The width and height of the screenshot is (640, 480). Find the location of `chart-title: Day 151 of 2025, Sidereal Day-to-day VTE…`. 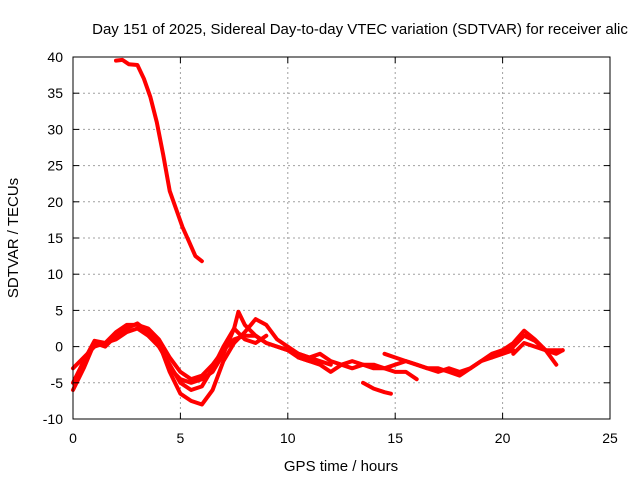

chart-title: Day 151 of 2025, Sidereal Day-to-day VTE… is located at coordinates (360, 29).